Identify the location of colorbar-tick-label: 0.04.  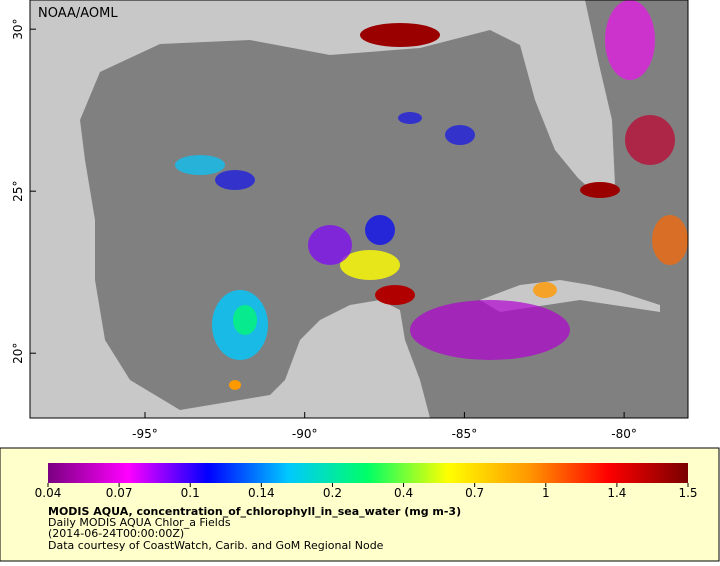
(48, 493).